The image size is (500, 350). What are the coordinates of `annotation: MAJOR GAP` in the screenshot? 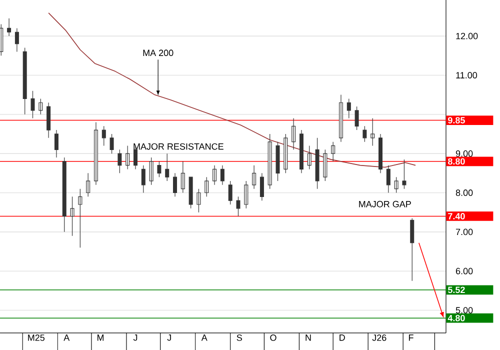 It's located at (385, 204).